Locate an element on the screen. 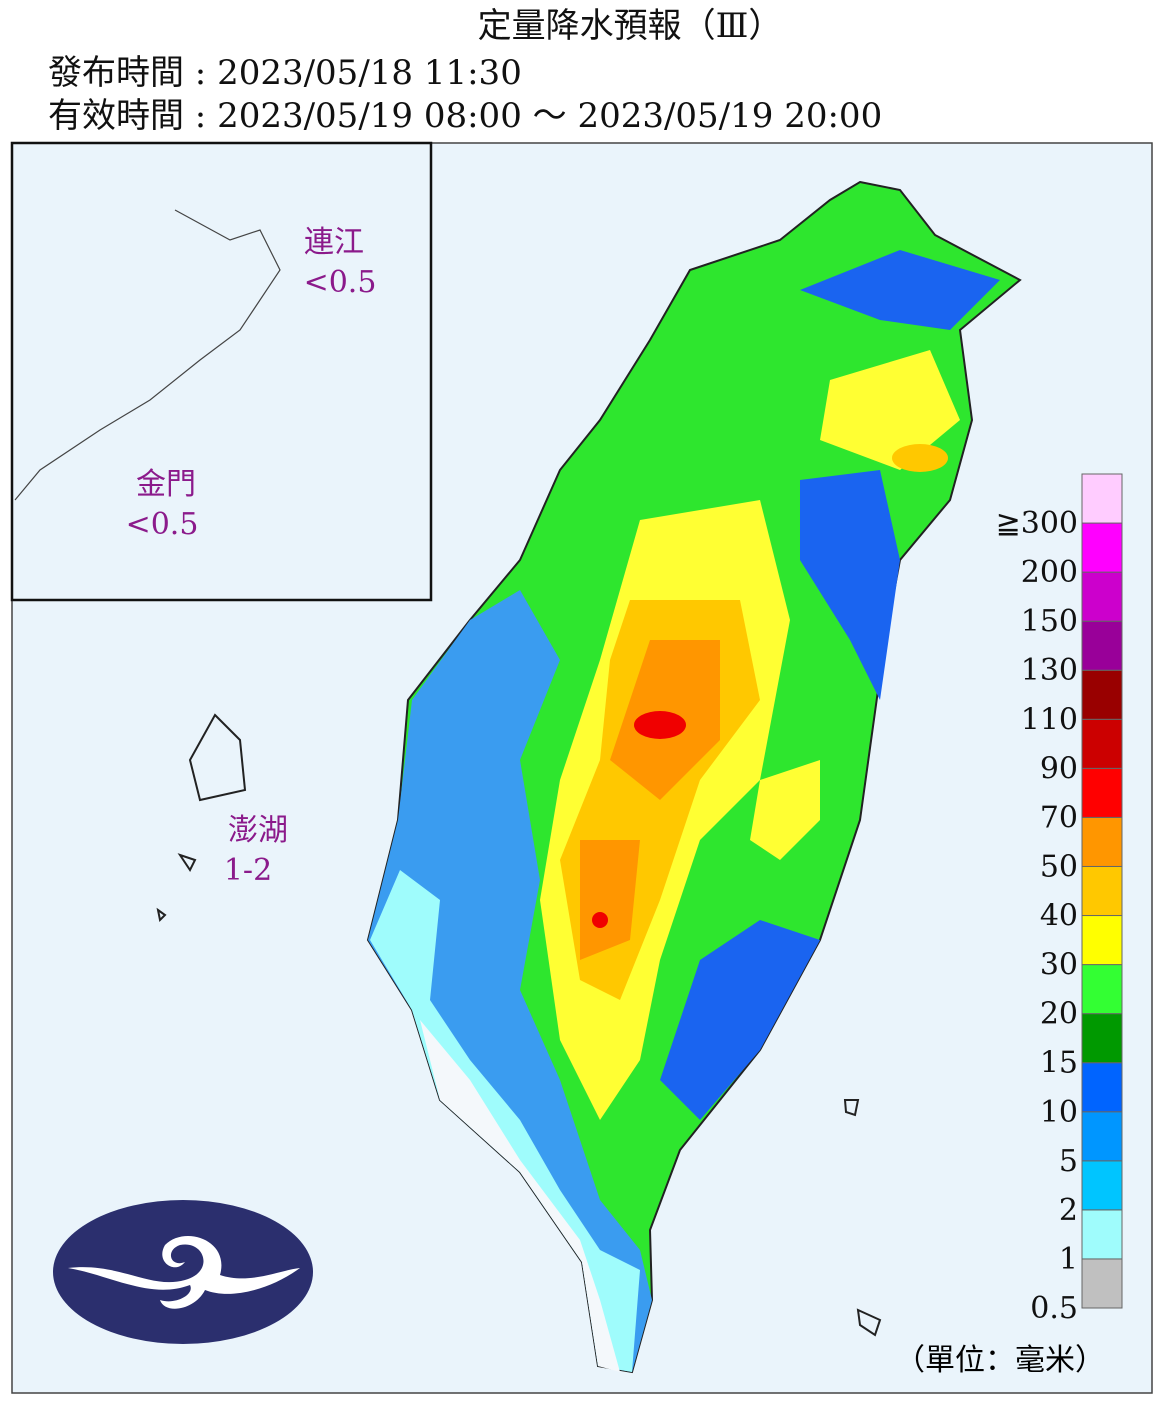 The image size is (1166, 1405). colorbar-label: 150 is located at coordinates (1049, 621).